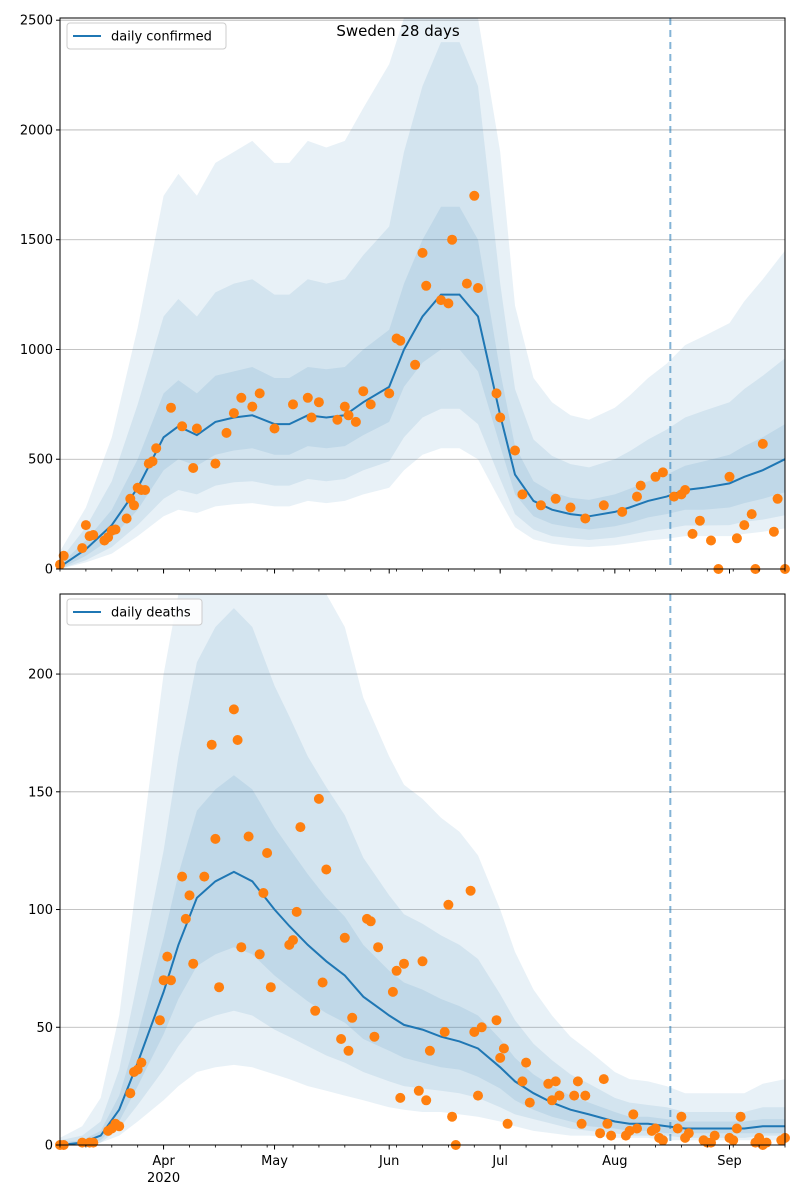 Image resolution: width=800 pixels, height=1204 pixels. Describe the element at coordinates (40, 792) in the screenshot. I see `y-tick-label: 150` at that location.